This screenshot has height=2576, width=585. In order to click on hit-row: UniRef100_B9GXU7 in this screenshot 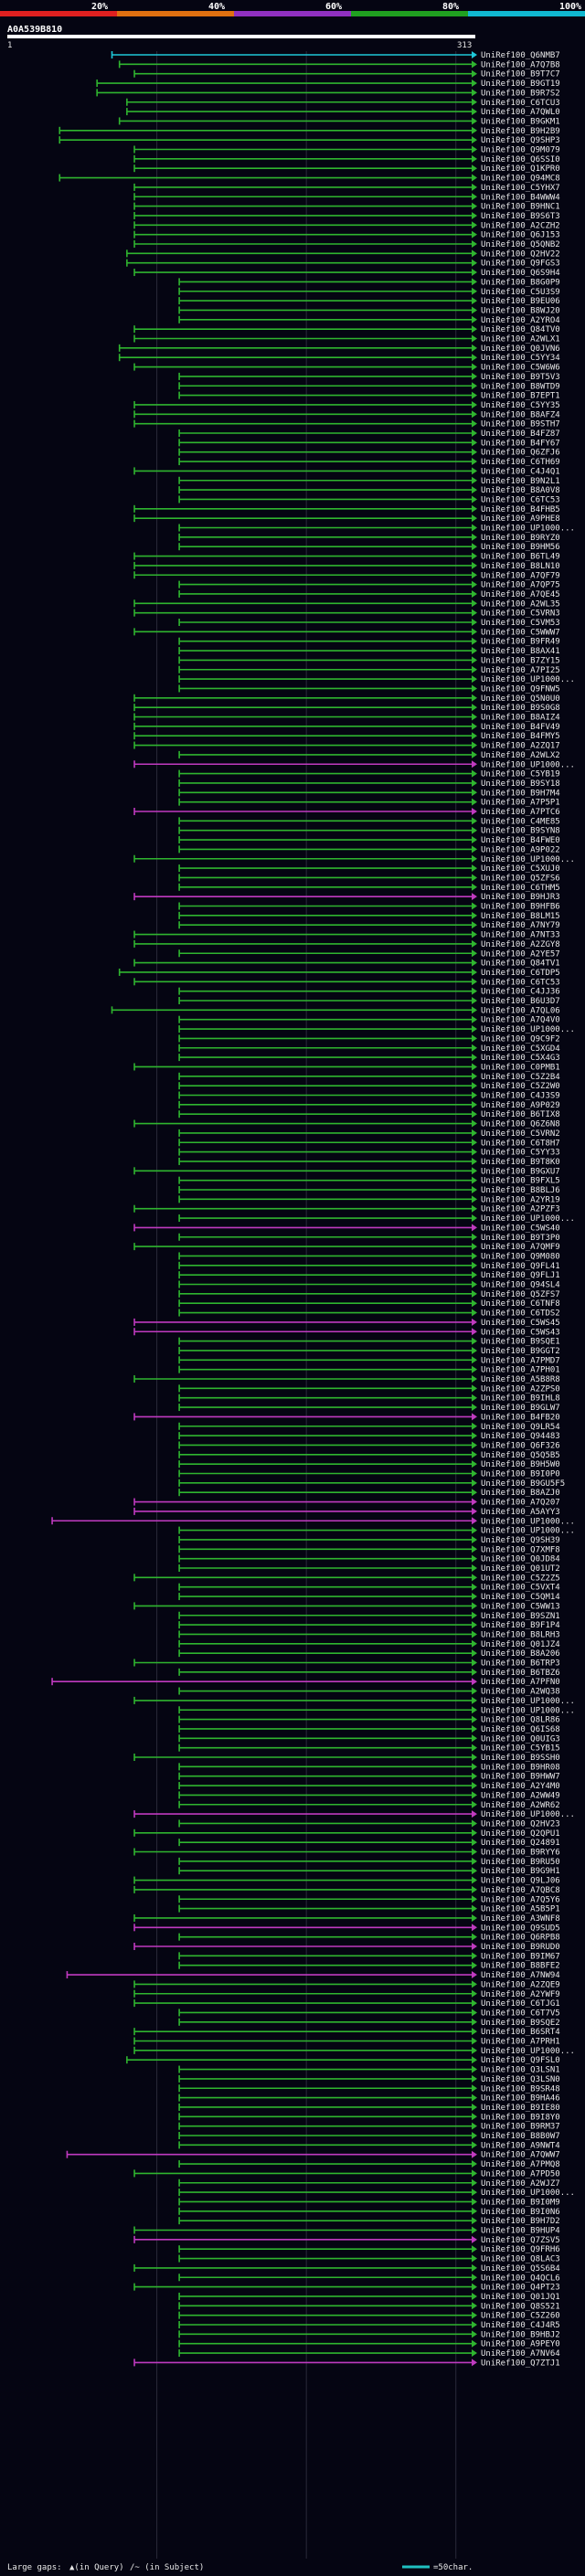, I will do `click(346, 1171)`.